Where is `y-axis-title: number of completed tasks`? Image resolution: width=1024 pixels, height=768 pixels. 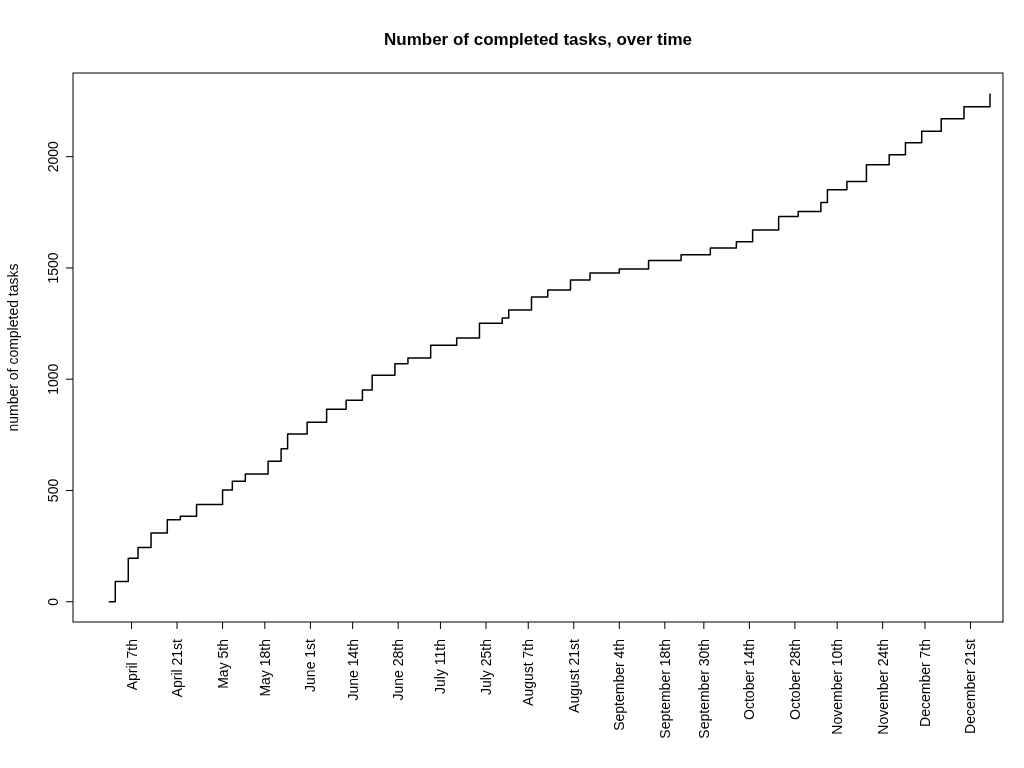 y-axis-title: number of completed tasks is located at coordinates (13, 347).